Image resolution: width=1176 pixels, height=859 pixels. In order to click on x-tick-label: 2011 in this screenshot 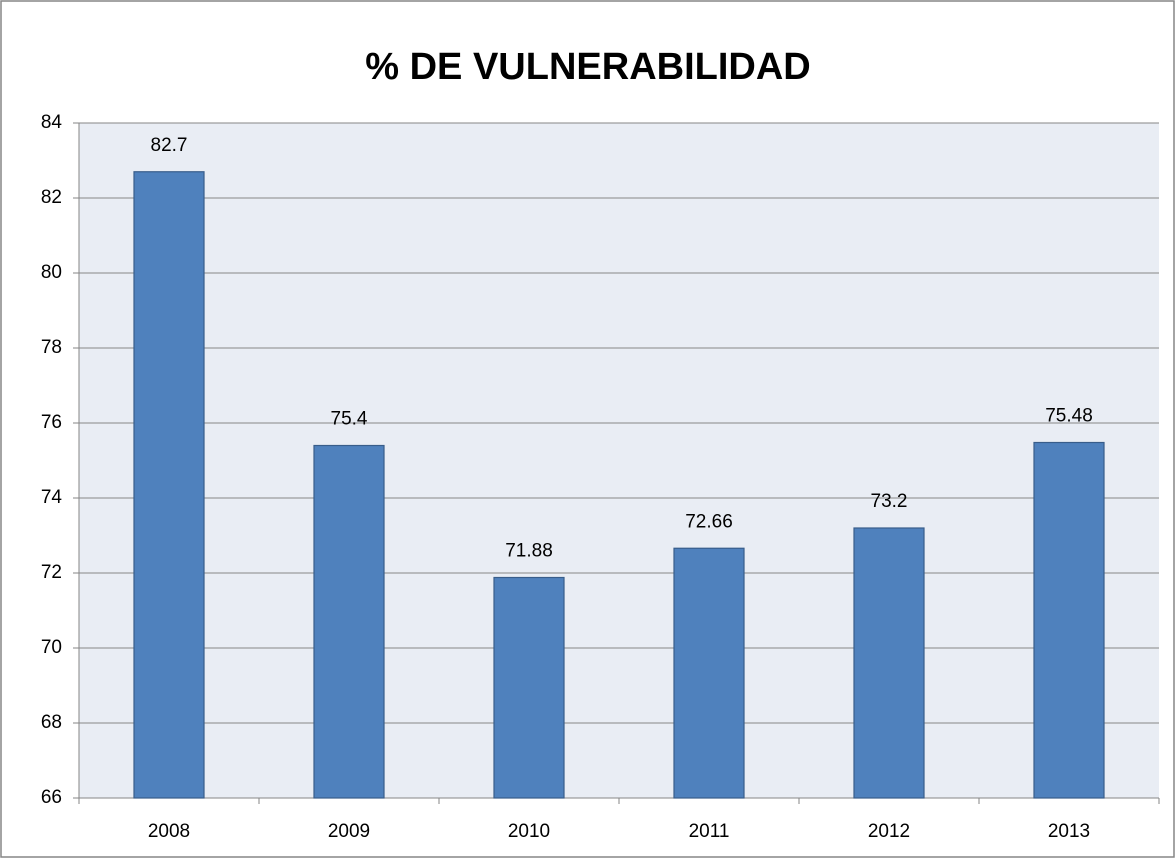, I will do `click(709, 831)`.